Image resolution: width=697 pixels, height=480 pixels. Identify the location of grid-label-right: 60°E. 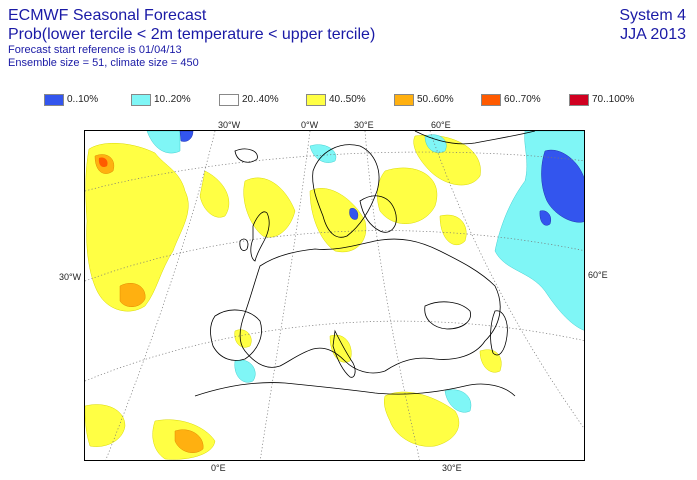
(598, 275).